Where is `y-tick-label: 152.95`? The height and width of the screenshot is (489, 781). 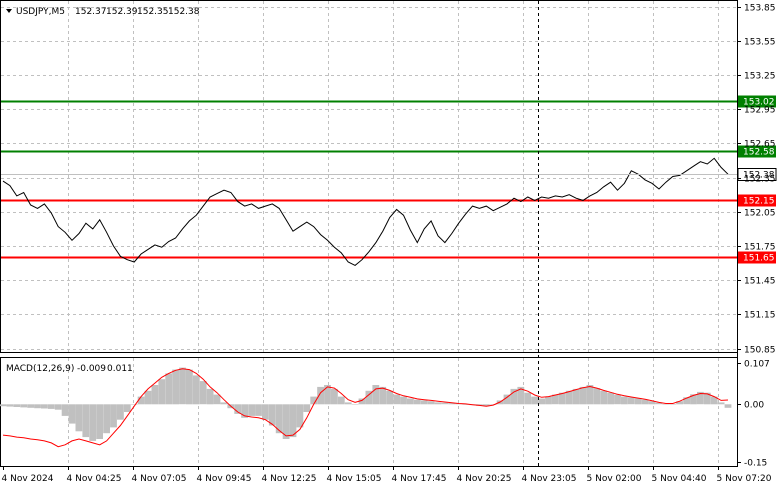 y-tick-label: 152.95 is located at coordinates (760, 111).